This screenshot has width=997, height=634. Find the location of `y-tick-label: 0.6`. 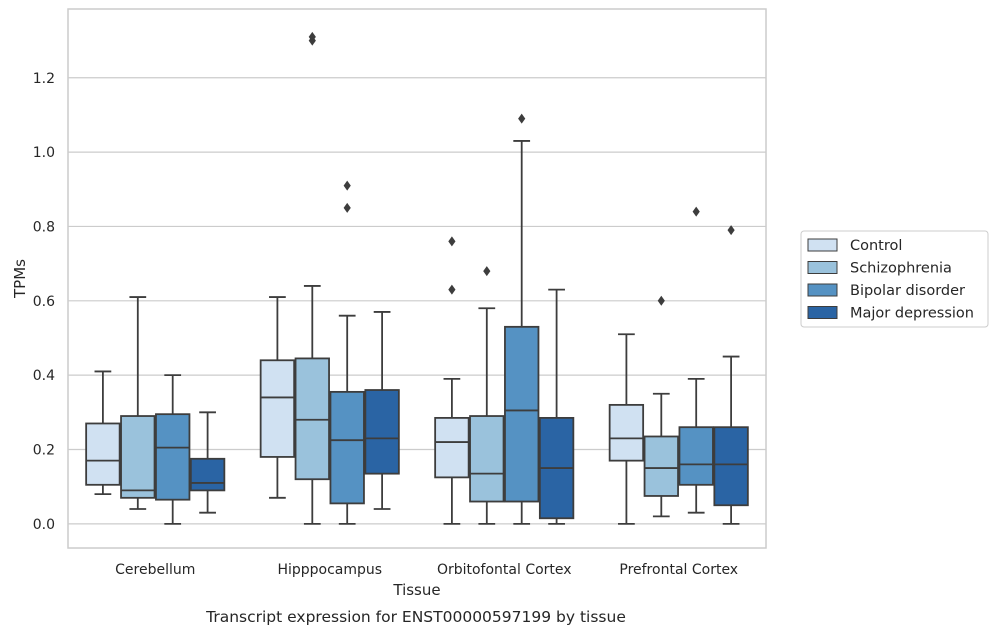

y-tick-label: 0.6 is located at coordinates (44, 302).